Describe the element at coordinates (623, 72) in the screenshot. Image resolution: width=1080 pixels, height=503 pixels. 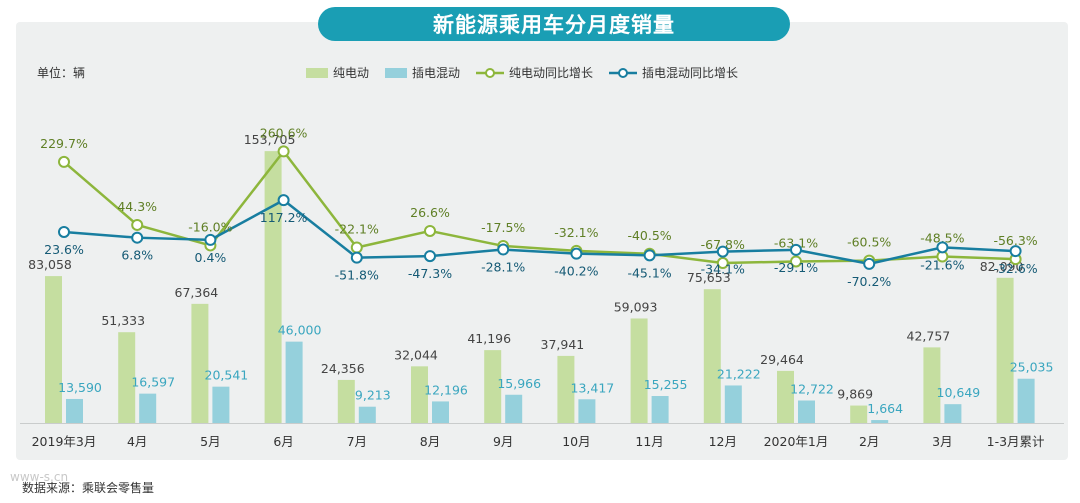
I see `legend-swatch-phev-growth` at that location.